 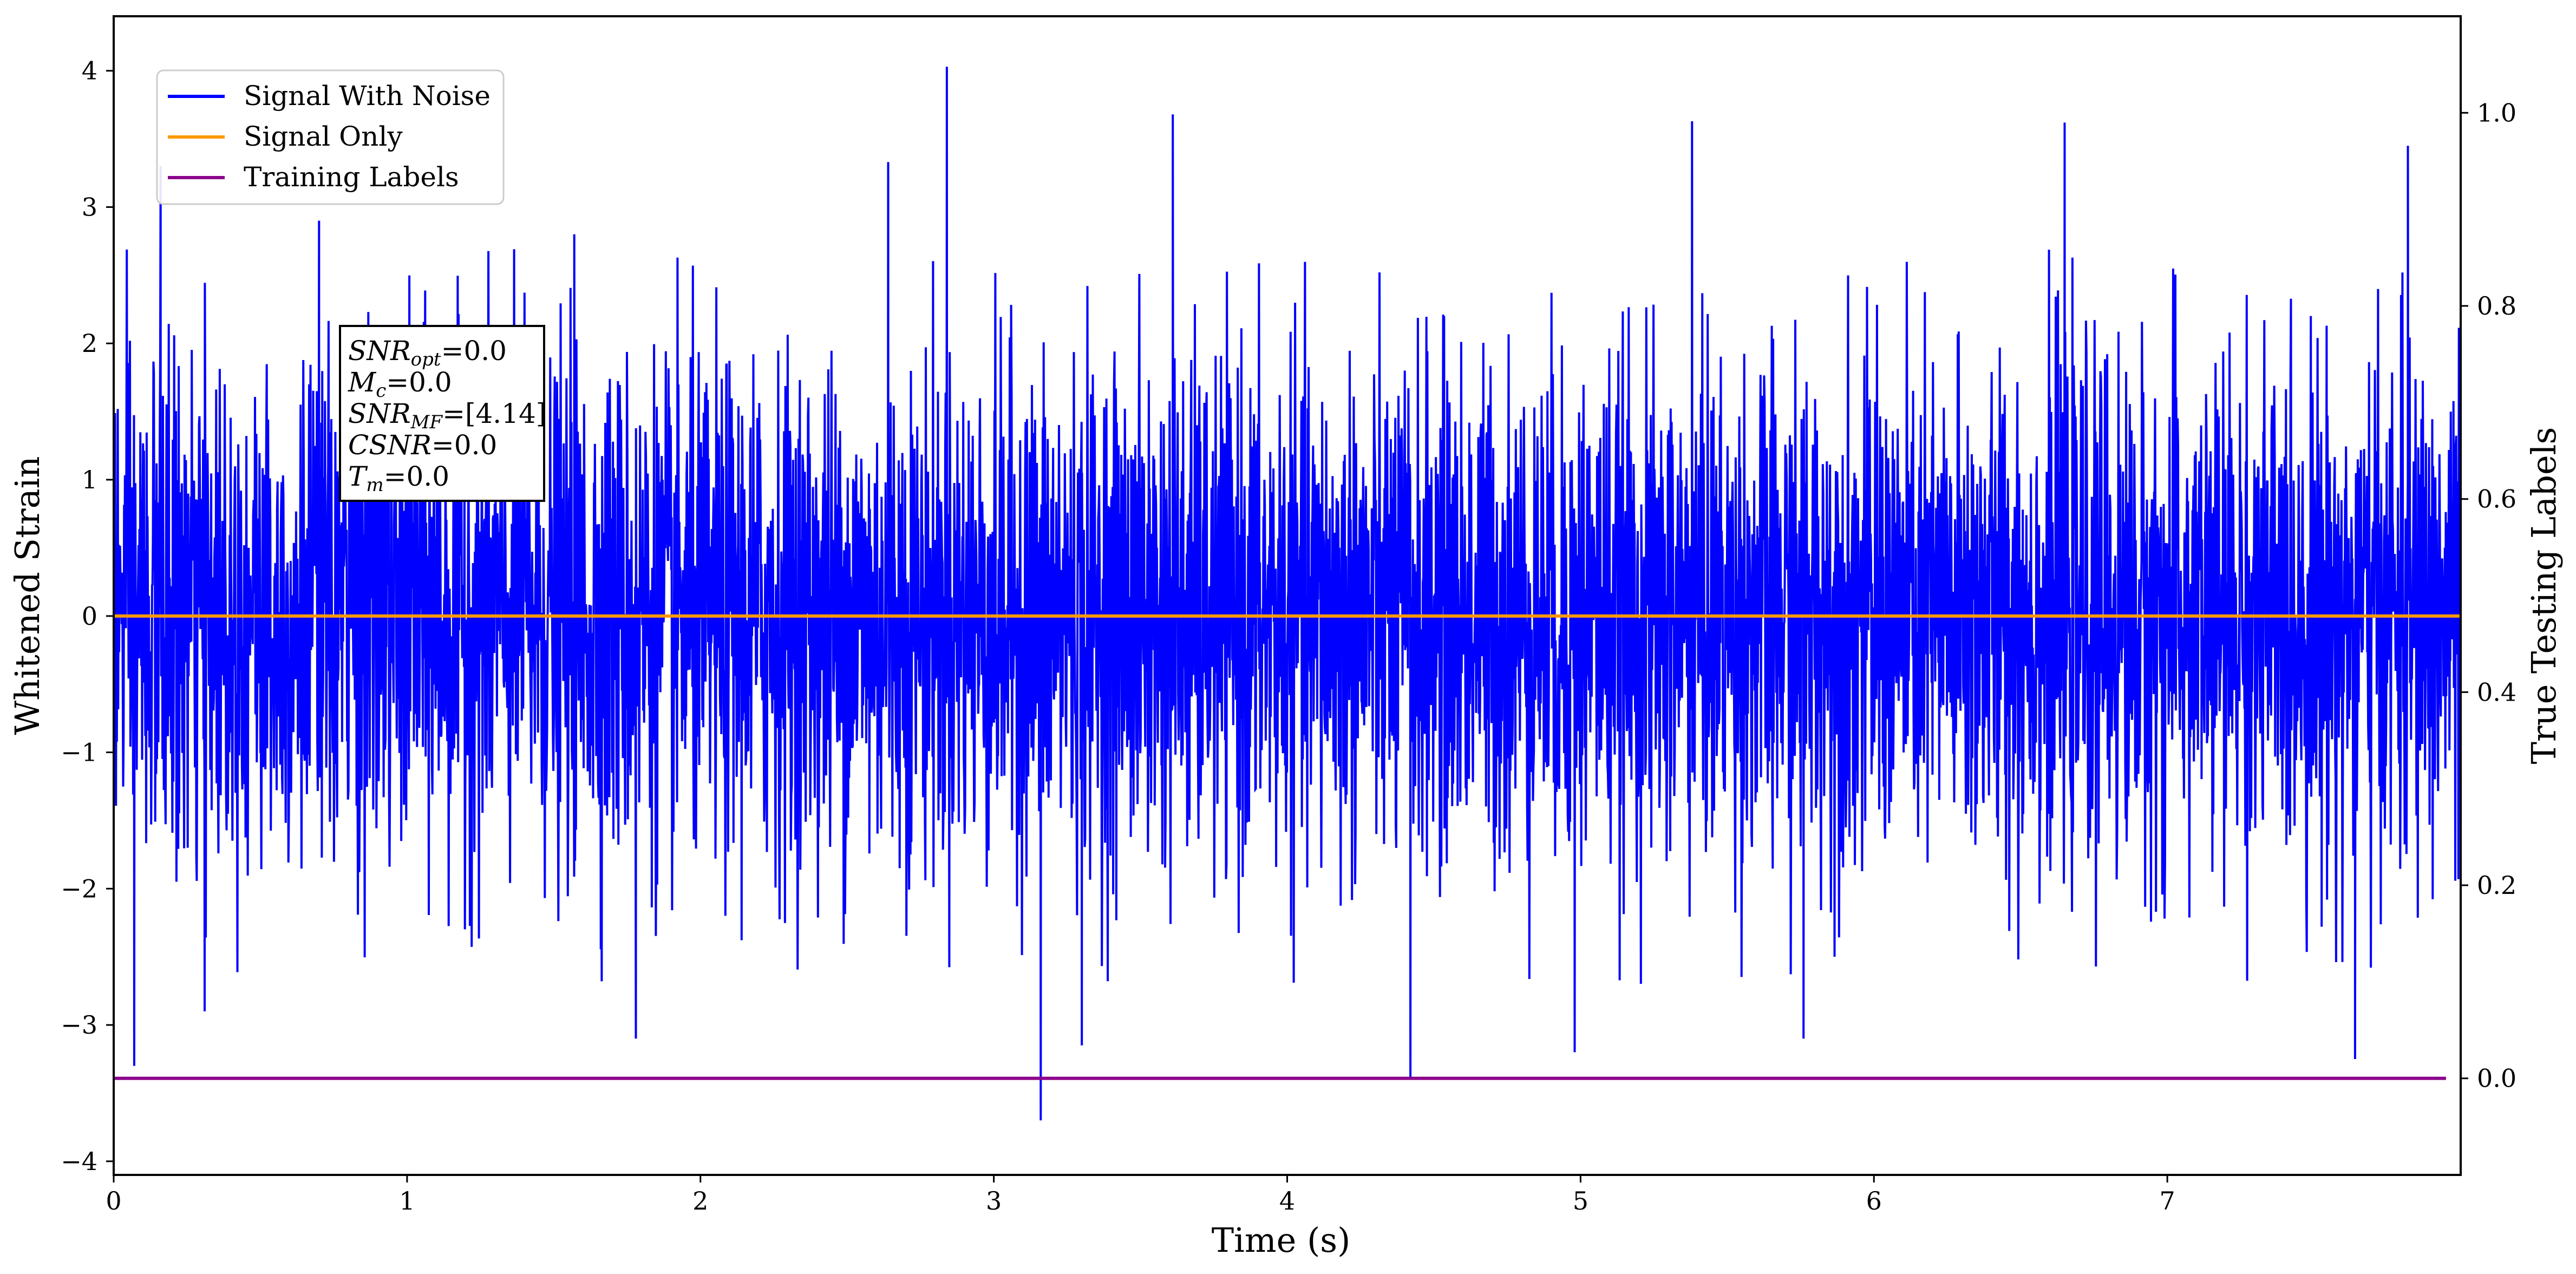 I want to click on y-tick-label: 4, so click(x=90, y=71).